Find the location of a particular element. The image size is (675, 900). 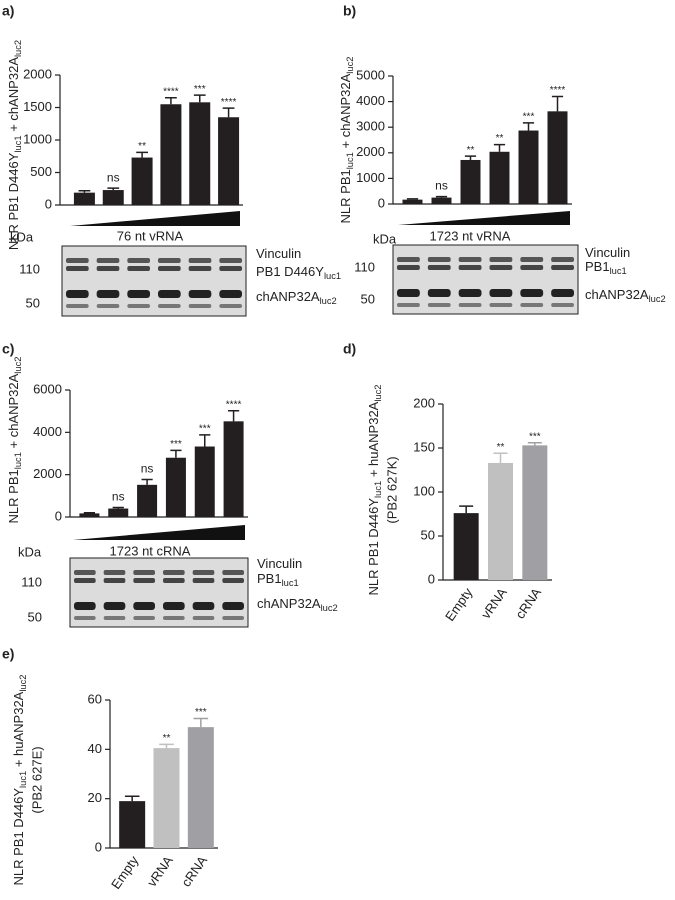

panel-letter: c) is located at coordinates (8, 349).